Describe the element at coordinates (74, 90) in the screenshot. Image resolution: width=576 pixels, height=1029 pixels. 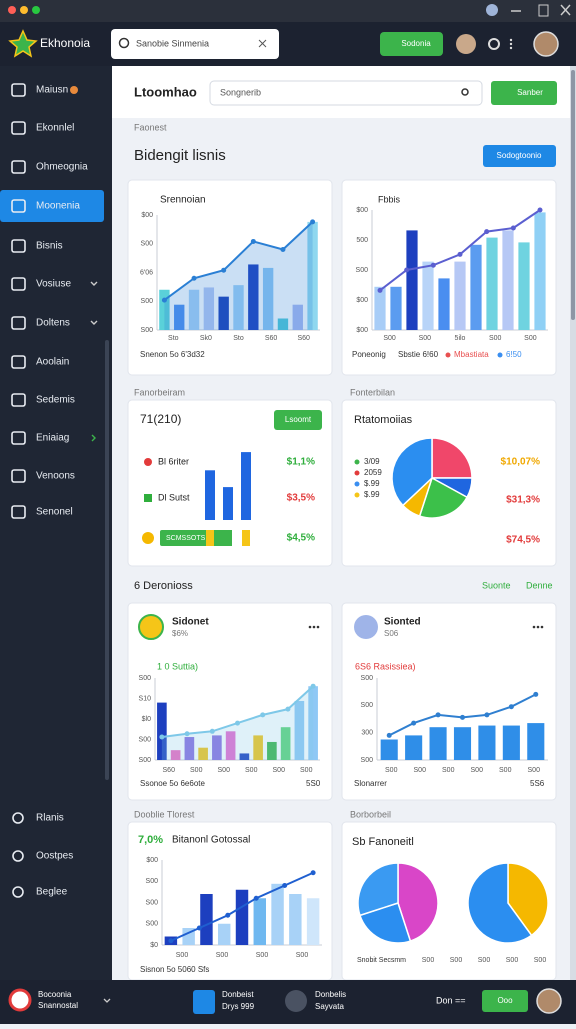
I see `badge` at that location.